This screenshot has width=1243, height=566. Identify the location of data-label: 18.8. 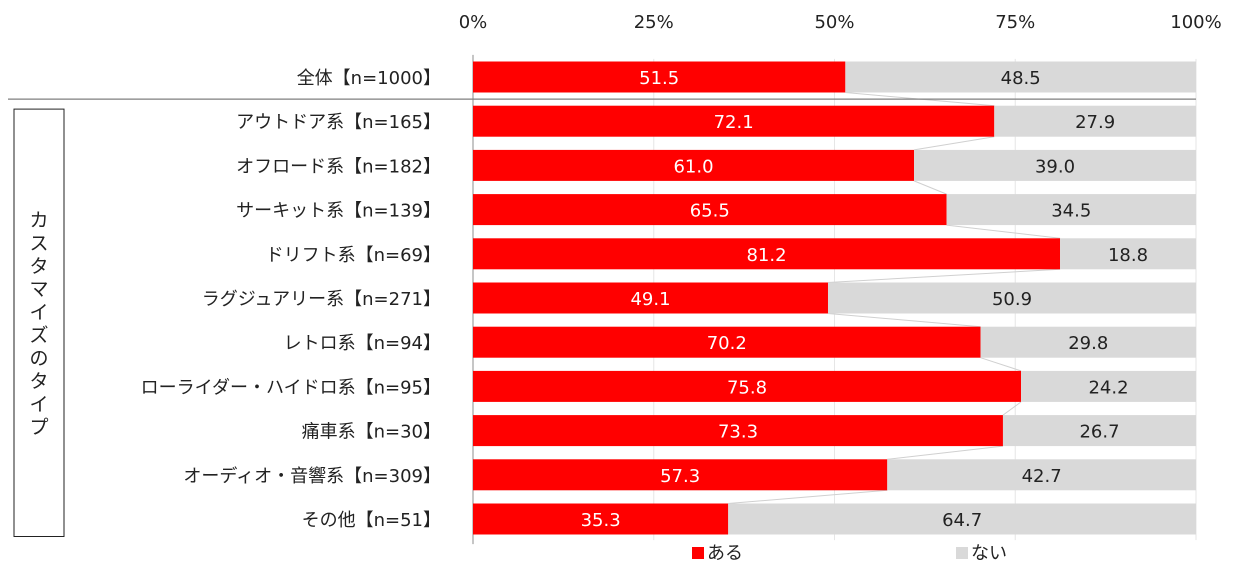
(1128, 255).